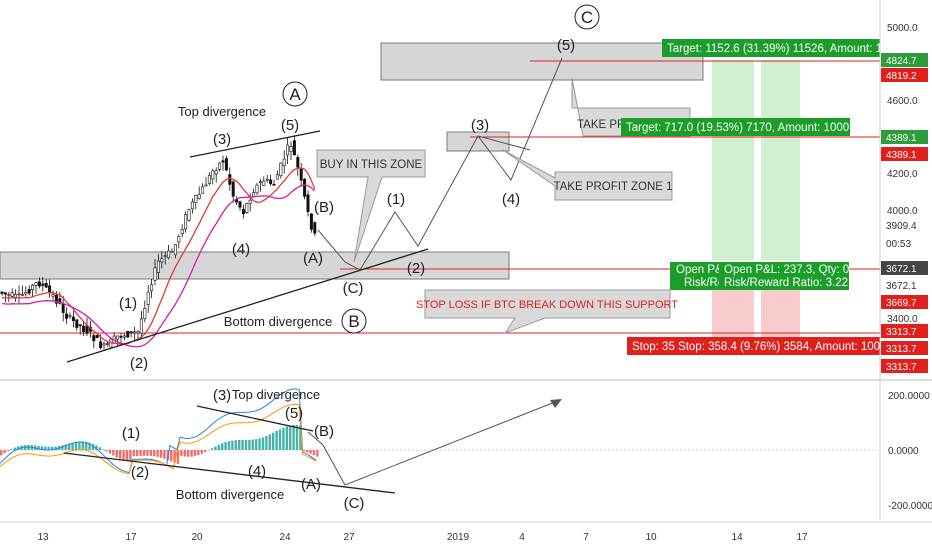  Describe the element at coordinates (902, 101) in the screenshot. I see `price-tick-label: 4600.0` at that location.